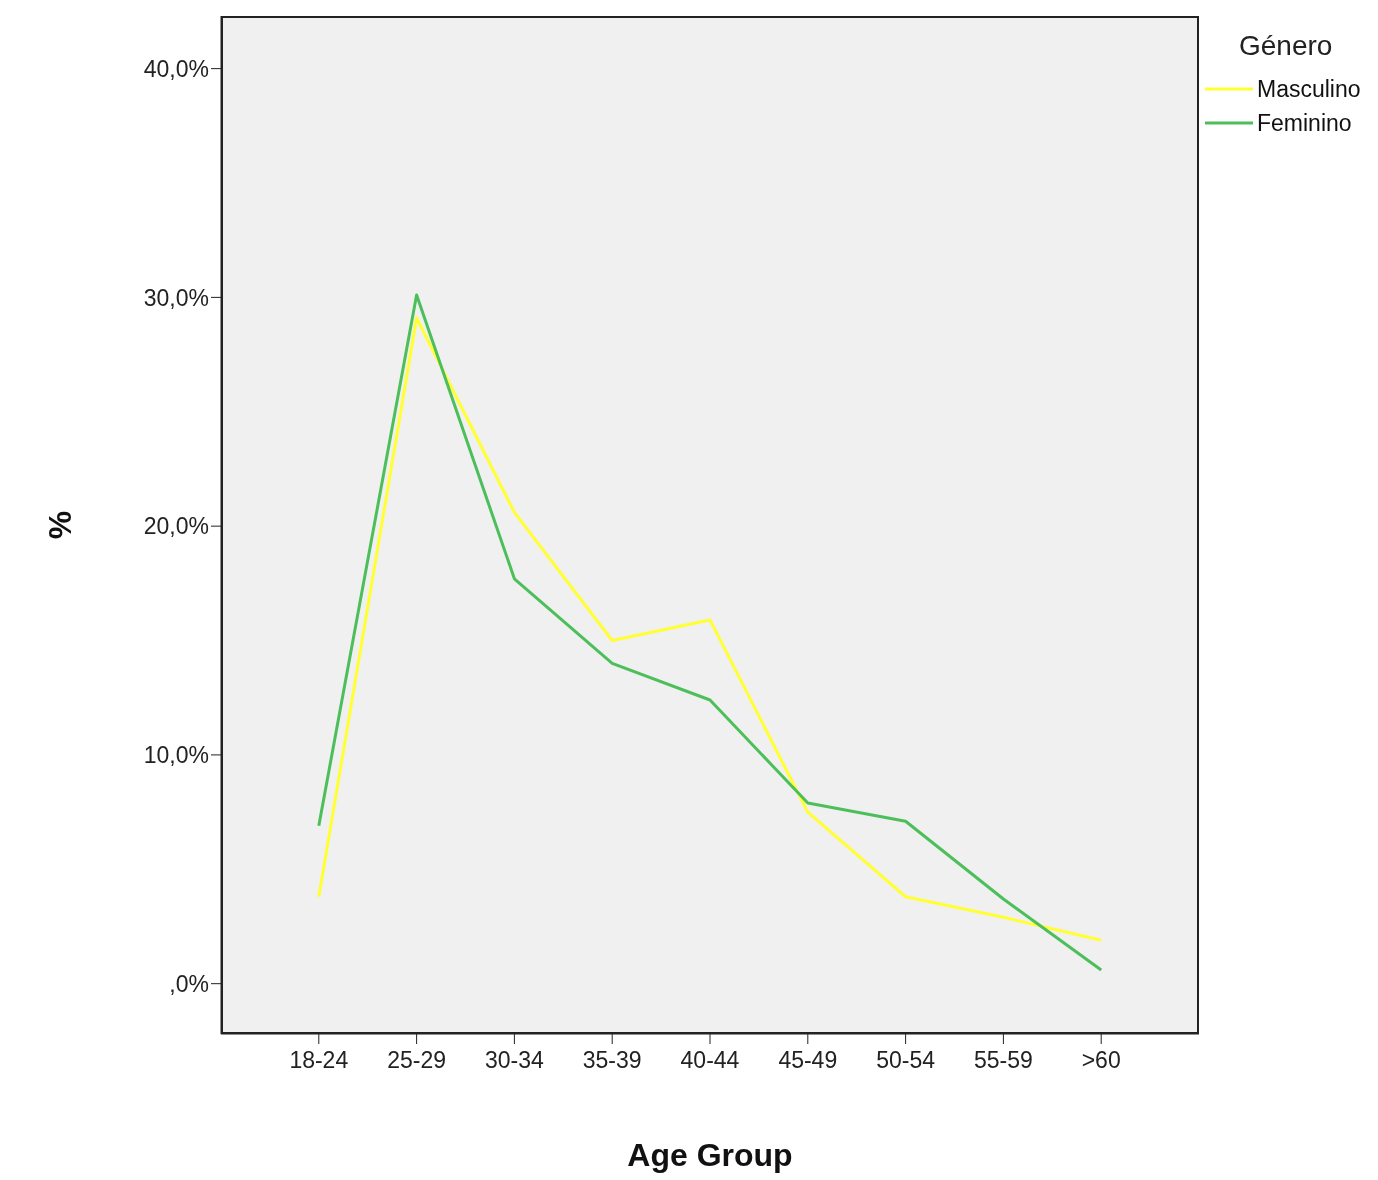  I want to click on x-tick-label: 35-39, so click(612, 1060).